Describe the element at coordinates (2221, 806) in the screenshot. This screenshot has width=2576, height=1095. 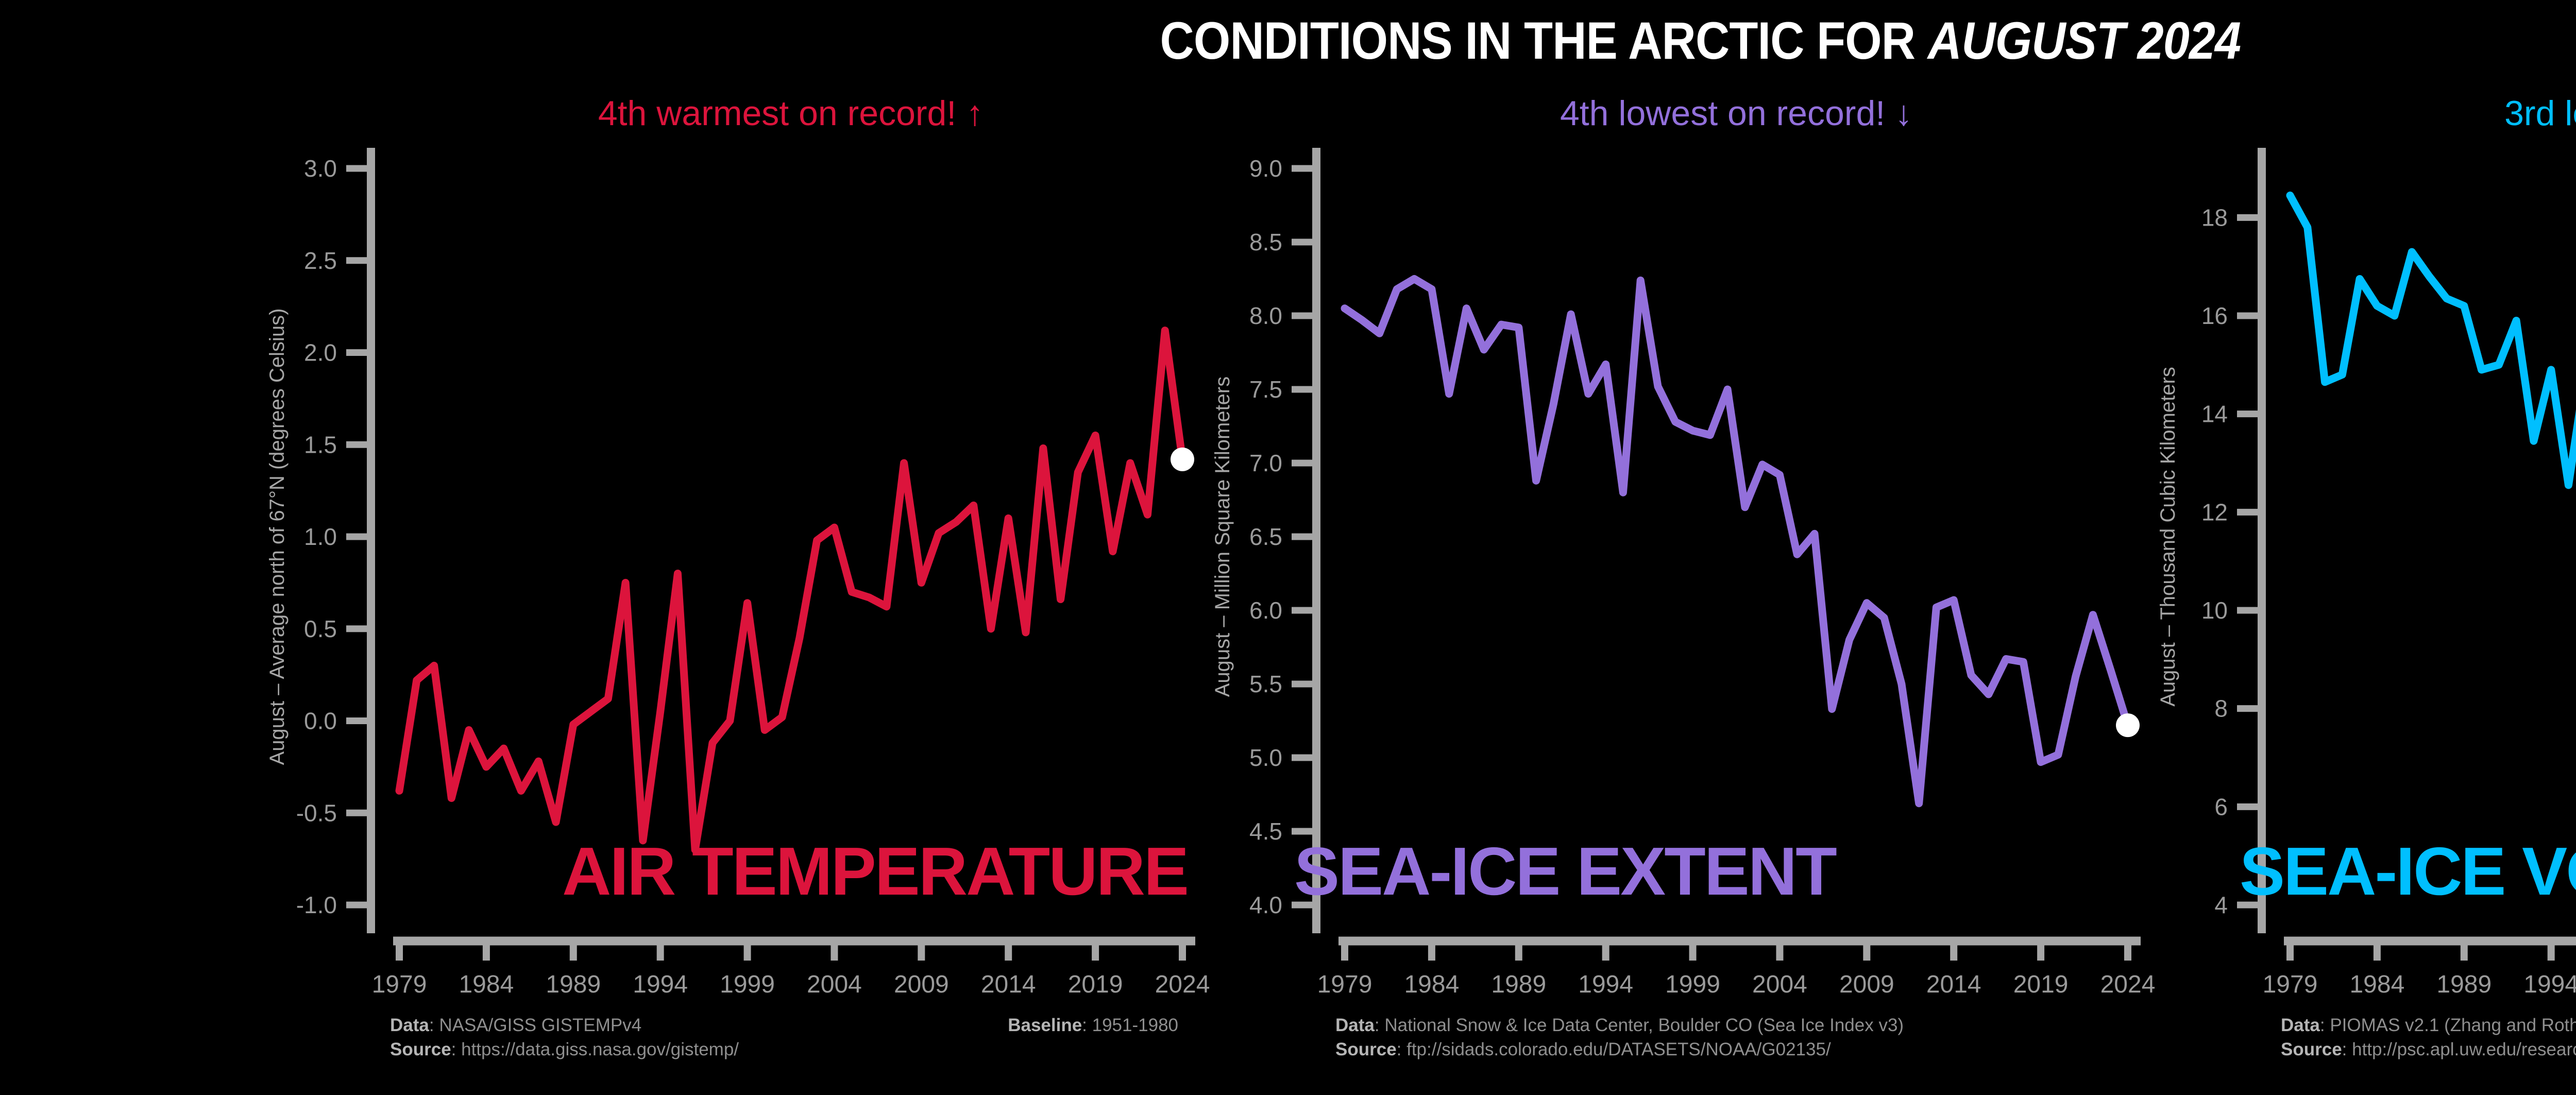
I see `y-axis-tick-label: 6` at that location.